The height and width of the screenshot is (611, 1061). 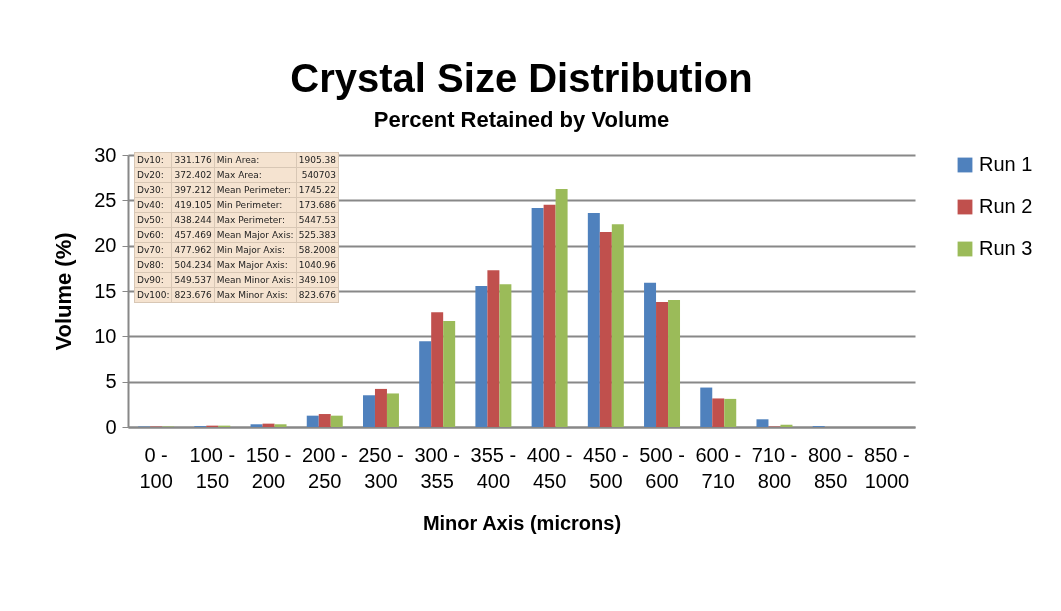 I want to click on annotation: 540703, so click(x=317, y=175).